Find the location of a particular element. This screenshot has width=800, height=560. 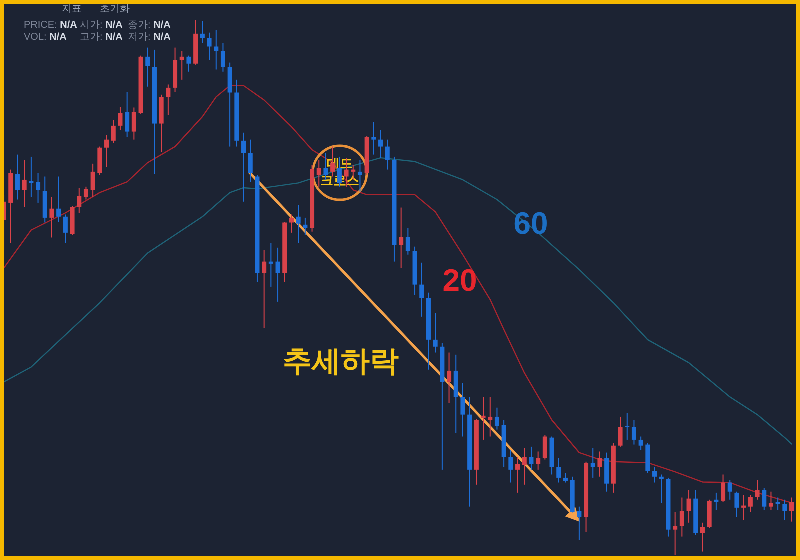

annotation: 시가: N/A is located at coordinates (101, 25).